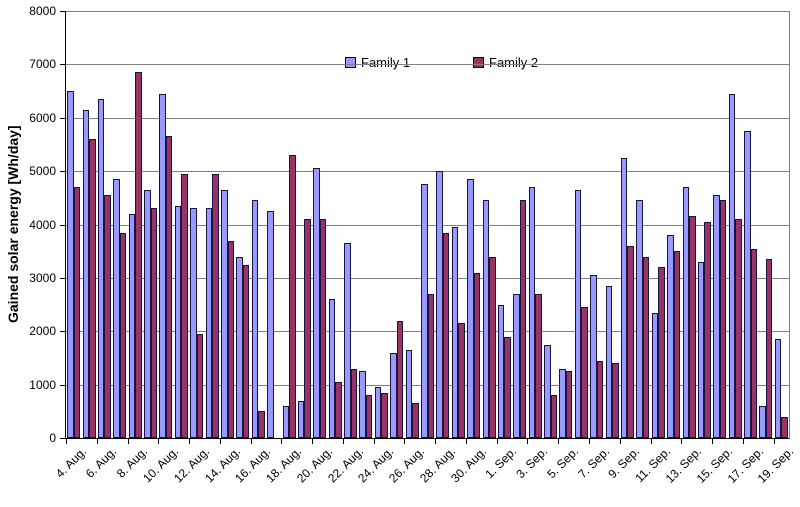 This screenshot has height=507, width=800. Describe the element at coordinates (393, 395) in the screenshot. I see `bar-family-1-25-aug` at that location.